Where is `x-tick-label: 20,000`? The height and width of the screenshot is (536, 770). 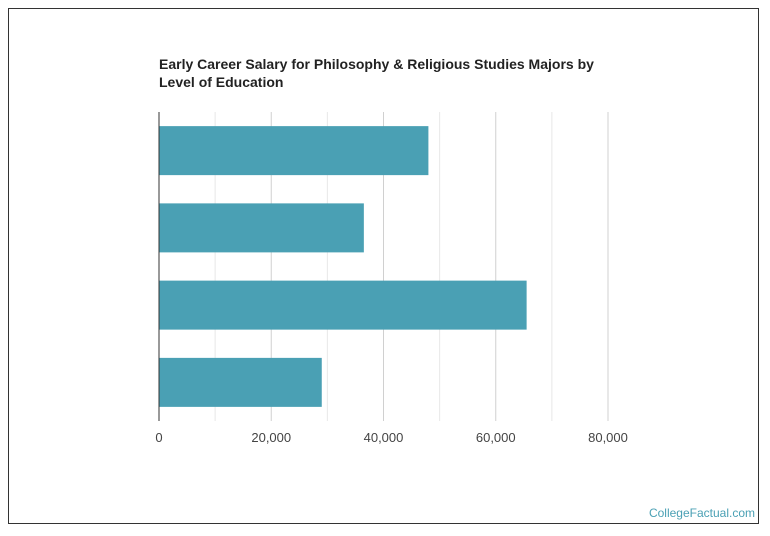 x-tick-label: 20,000 is located at coordinates (271, 437).